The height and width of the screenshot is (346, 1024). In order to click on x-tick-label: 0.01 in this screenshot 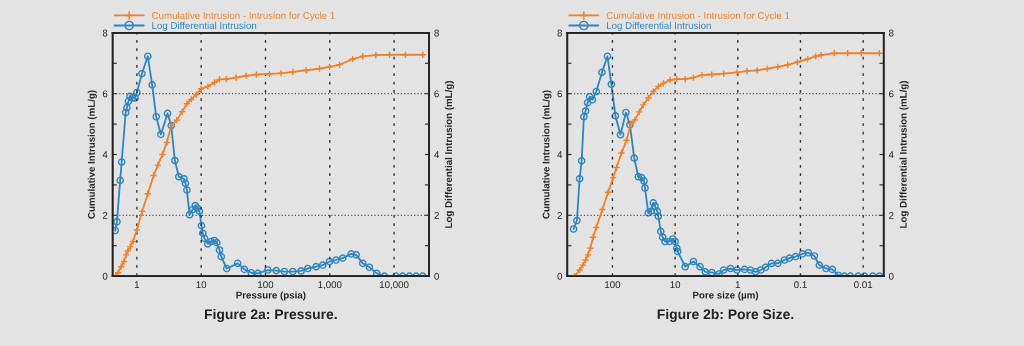, I will do `click(863, 285)`.